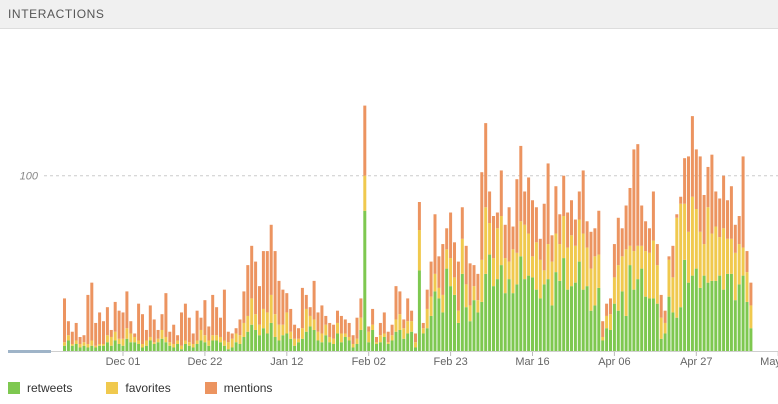 The image size is (778, 404). What do you see at coordinates (286, 362) in the screenshot?
I see `x-tick-label: Jan 12` at bounding box center [286, 362].